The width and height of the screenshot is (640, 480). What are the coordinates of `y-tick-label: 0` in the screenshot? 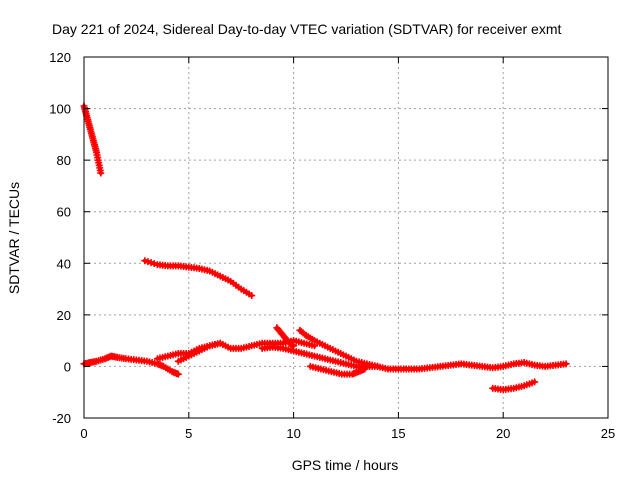 It's located at (67, 366).